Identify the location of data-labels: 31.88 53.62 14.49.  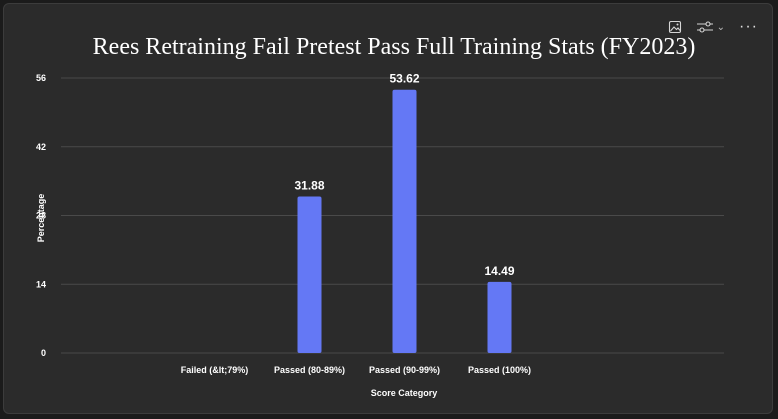
(404, 175).